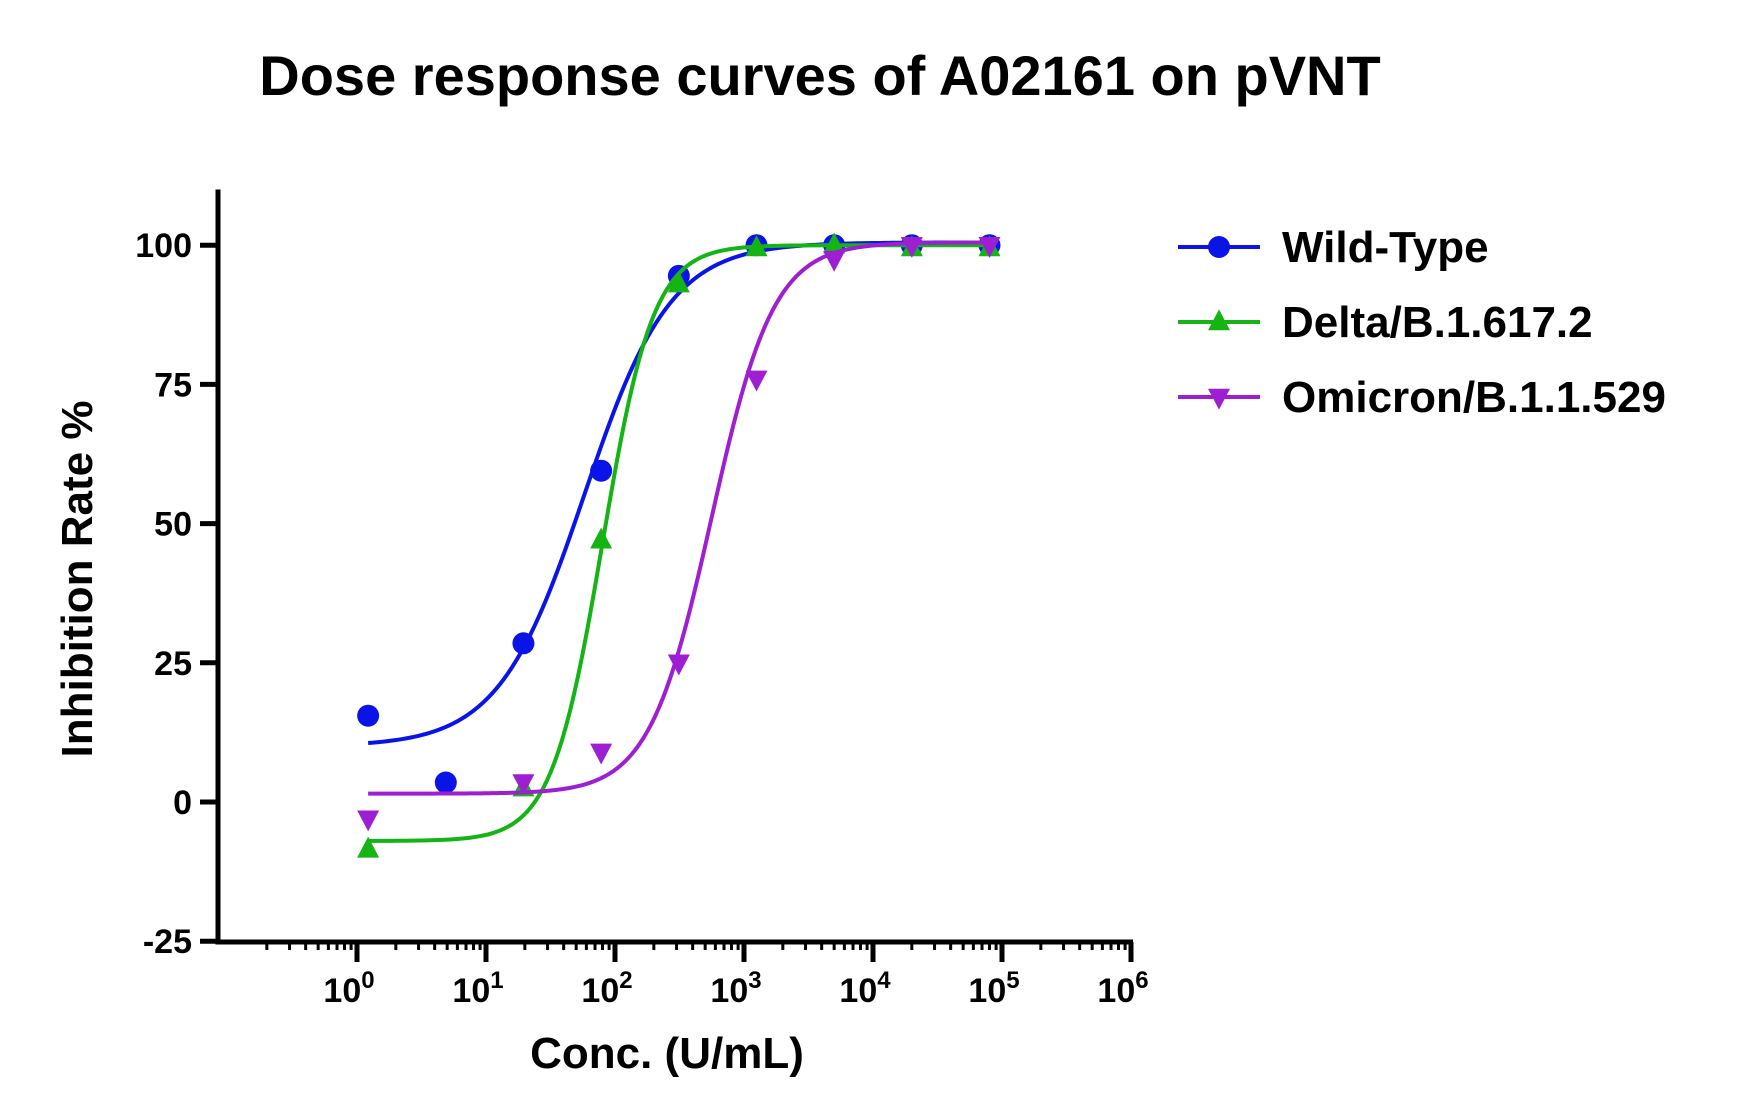 This screenshot has height=1119, width=1747. I want to click on legend-label: Wild-Type, so click(1385, 247).